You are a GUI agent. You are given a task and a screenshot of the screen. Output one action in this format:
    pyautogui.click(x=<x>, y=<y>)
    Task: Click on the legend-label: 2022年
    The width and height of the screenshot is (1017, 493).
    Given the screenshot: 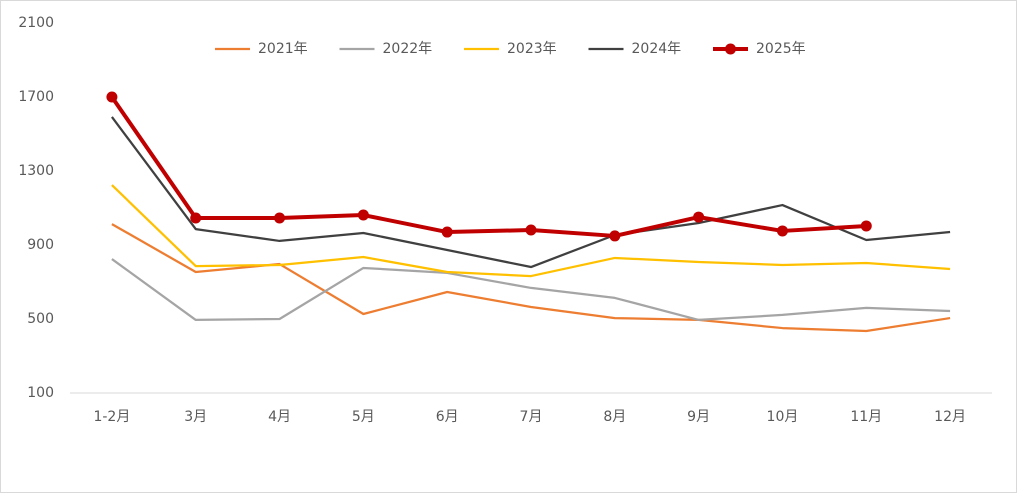 What is the action you would take?
    pyautogui.click(x=408, y=49)
    